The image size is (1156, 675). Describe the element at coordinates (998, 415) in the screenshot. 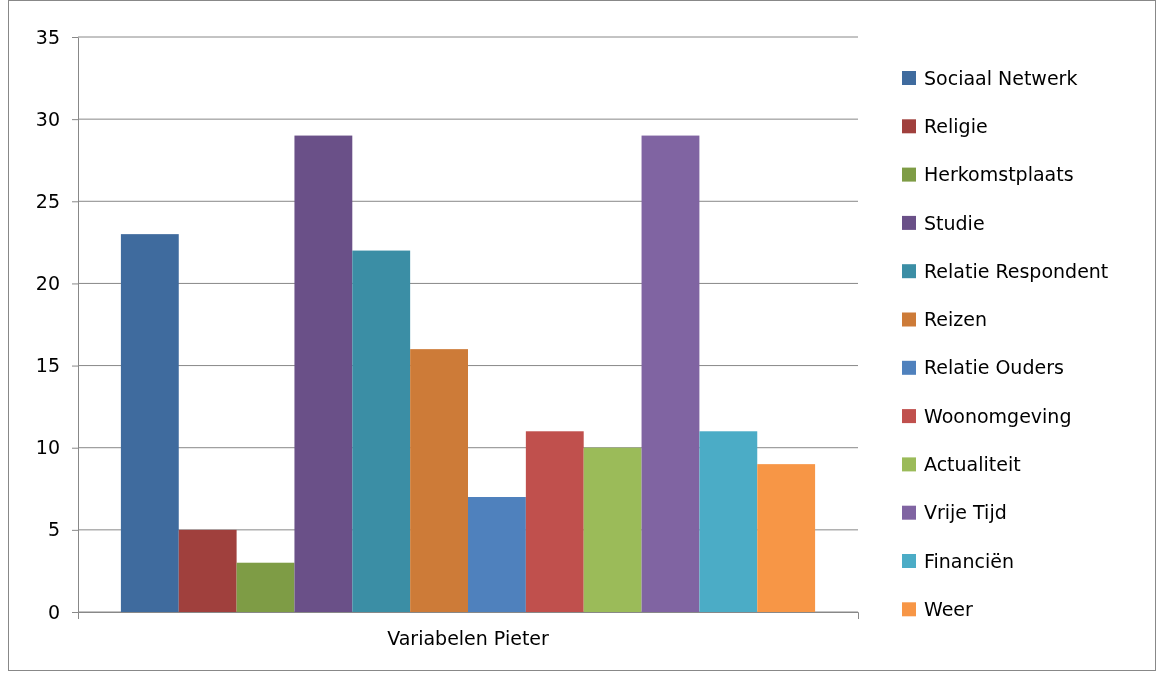

I see `legend-label: Woonomgeving` at that location.